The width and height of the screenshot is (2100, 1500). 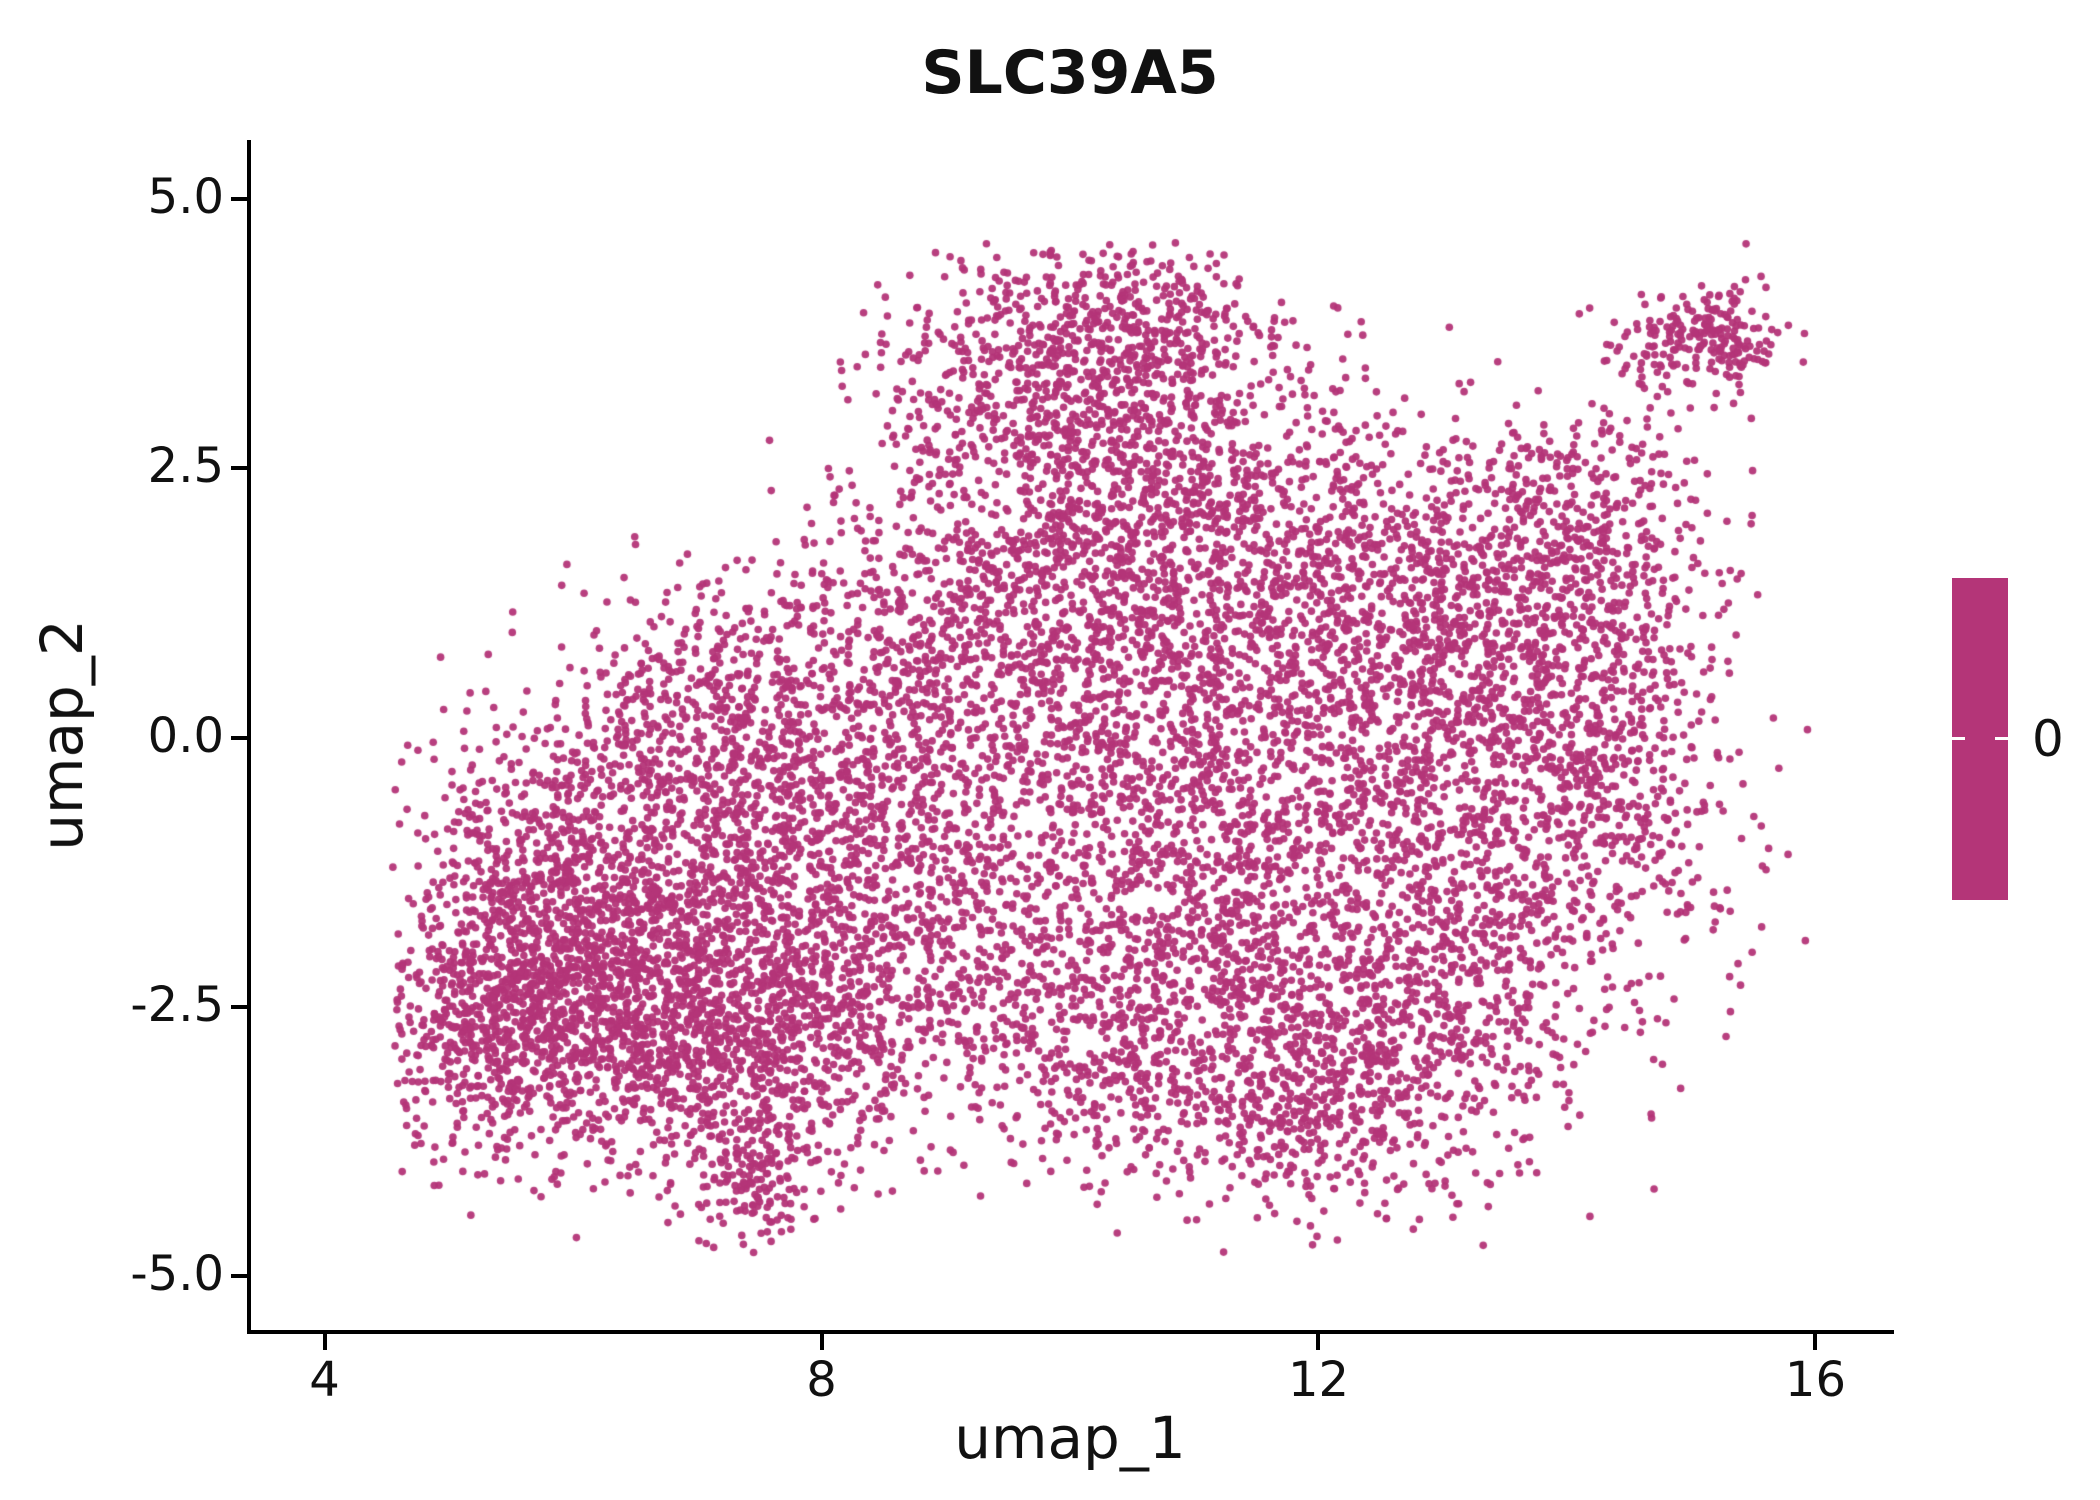 What do you see at coordinates (185, 466) in the screenshot?
I see `y-tick-label: 2.5` at bounding box center [185, 466].